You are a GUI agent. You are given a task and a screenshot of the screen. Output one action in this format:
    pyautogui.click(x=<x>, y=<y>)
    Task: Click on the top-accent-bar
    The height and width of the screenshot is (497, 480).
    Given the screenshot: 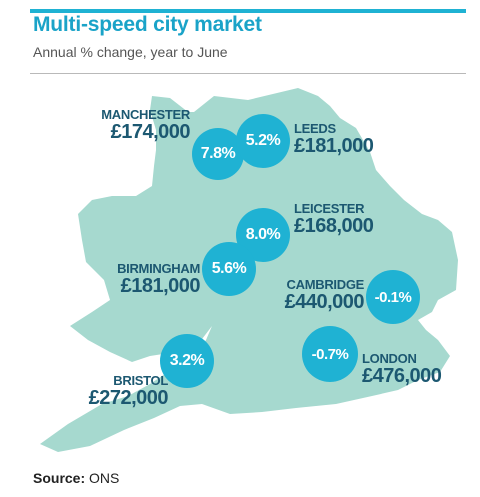 What is the action you would take?
    pyautogui.click(x=248, y=11)
    